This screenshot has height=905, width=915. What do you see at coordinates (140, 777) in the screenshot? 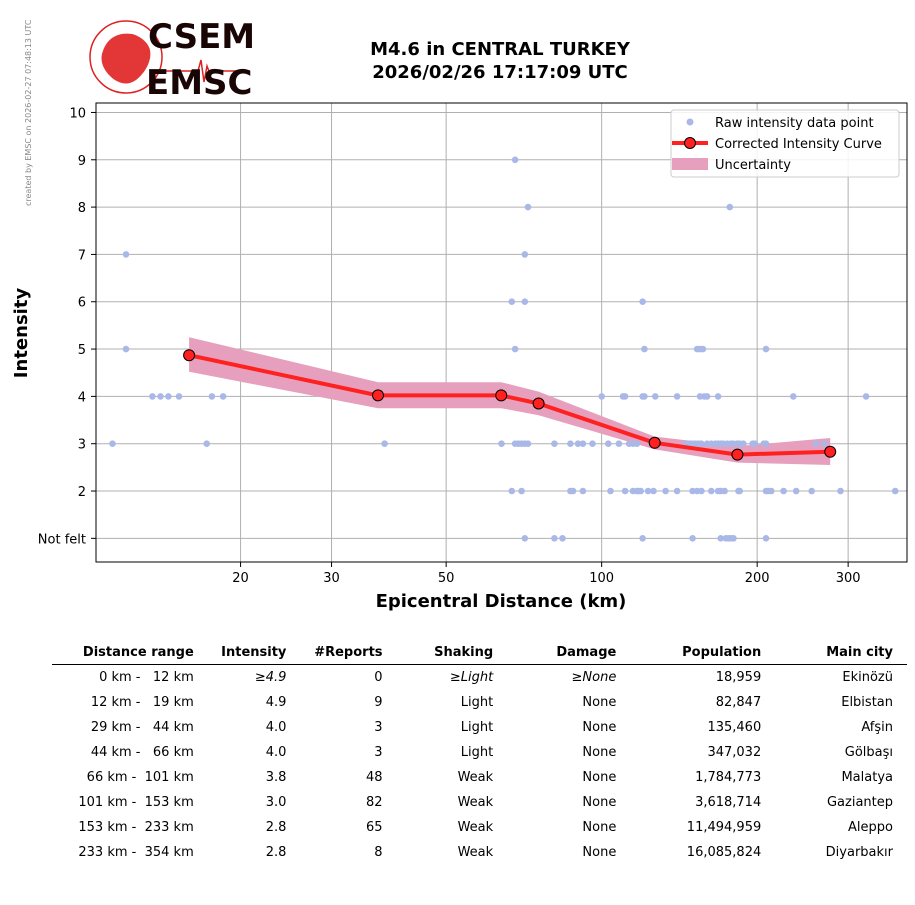
I see `cell-distance-range: 66 km - 101 km` at bounding box center [140, 777].